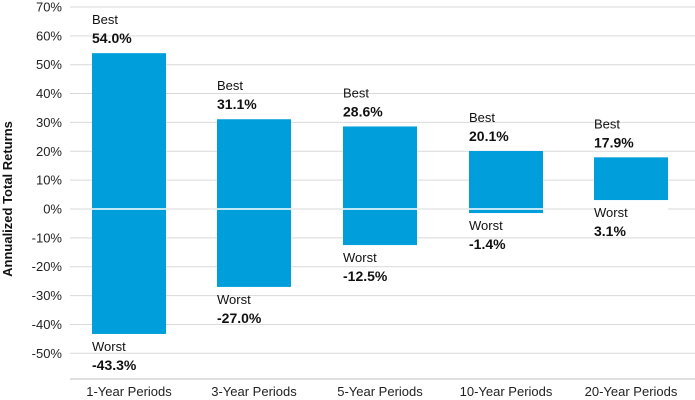 The height and width of the screenshot is (400, 695). What do you see at coordinates (112, 38) in the screenshot?
I see `best-value-label: 54.0%` at bounding box center [112, 38].